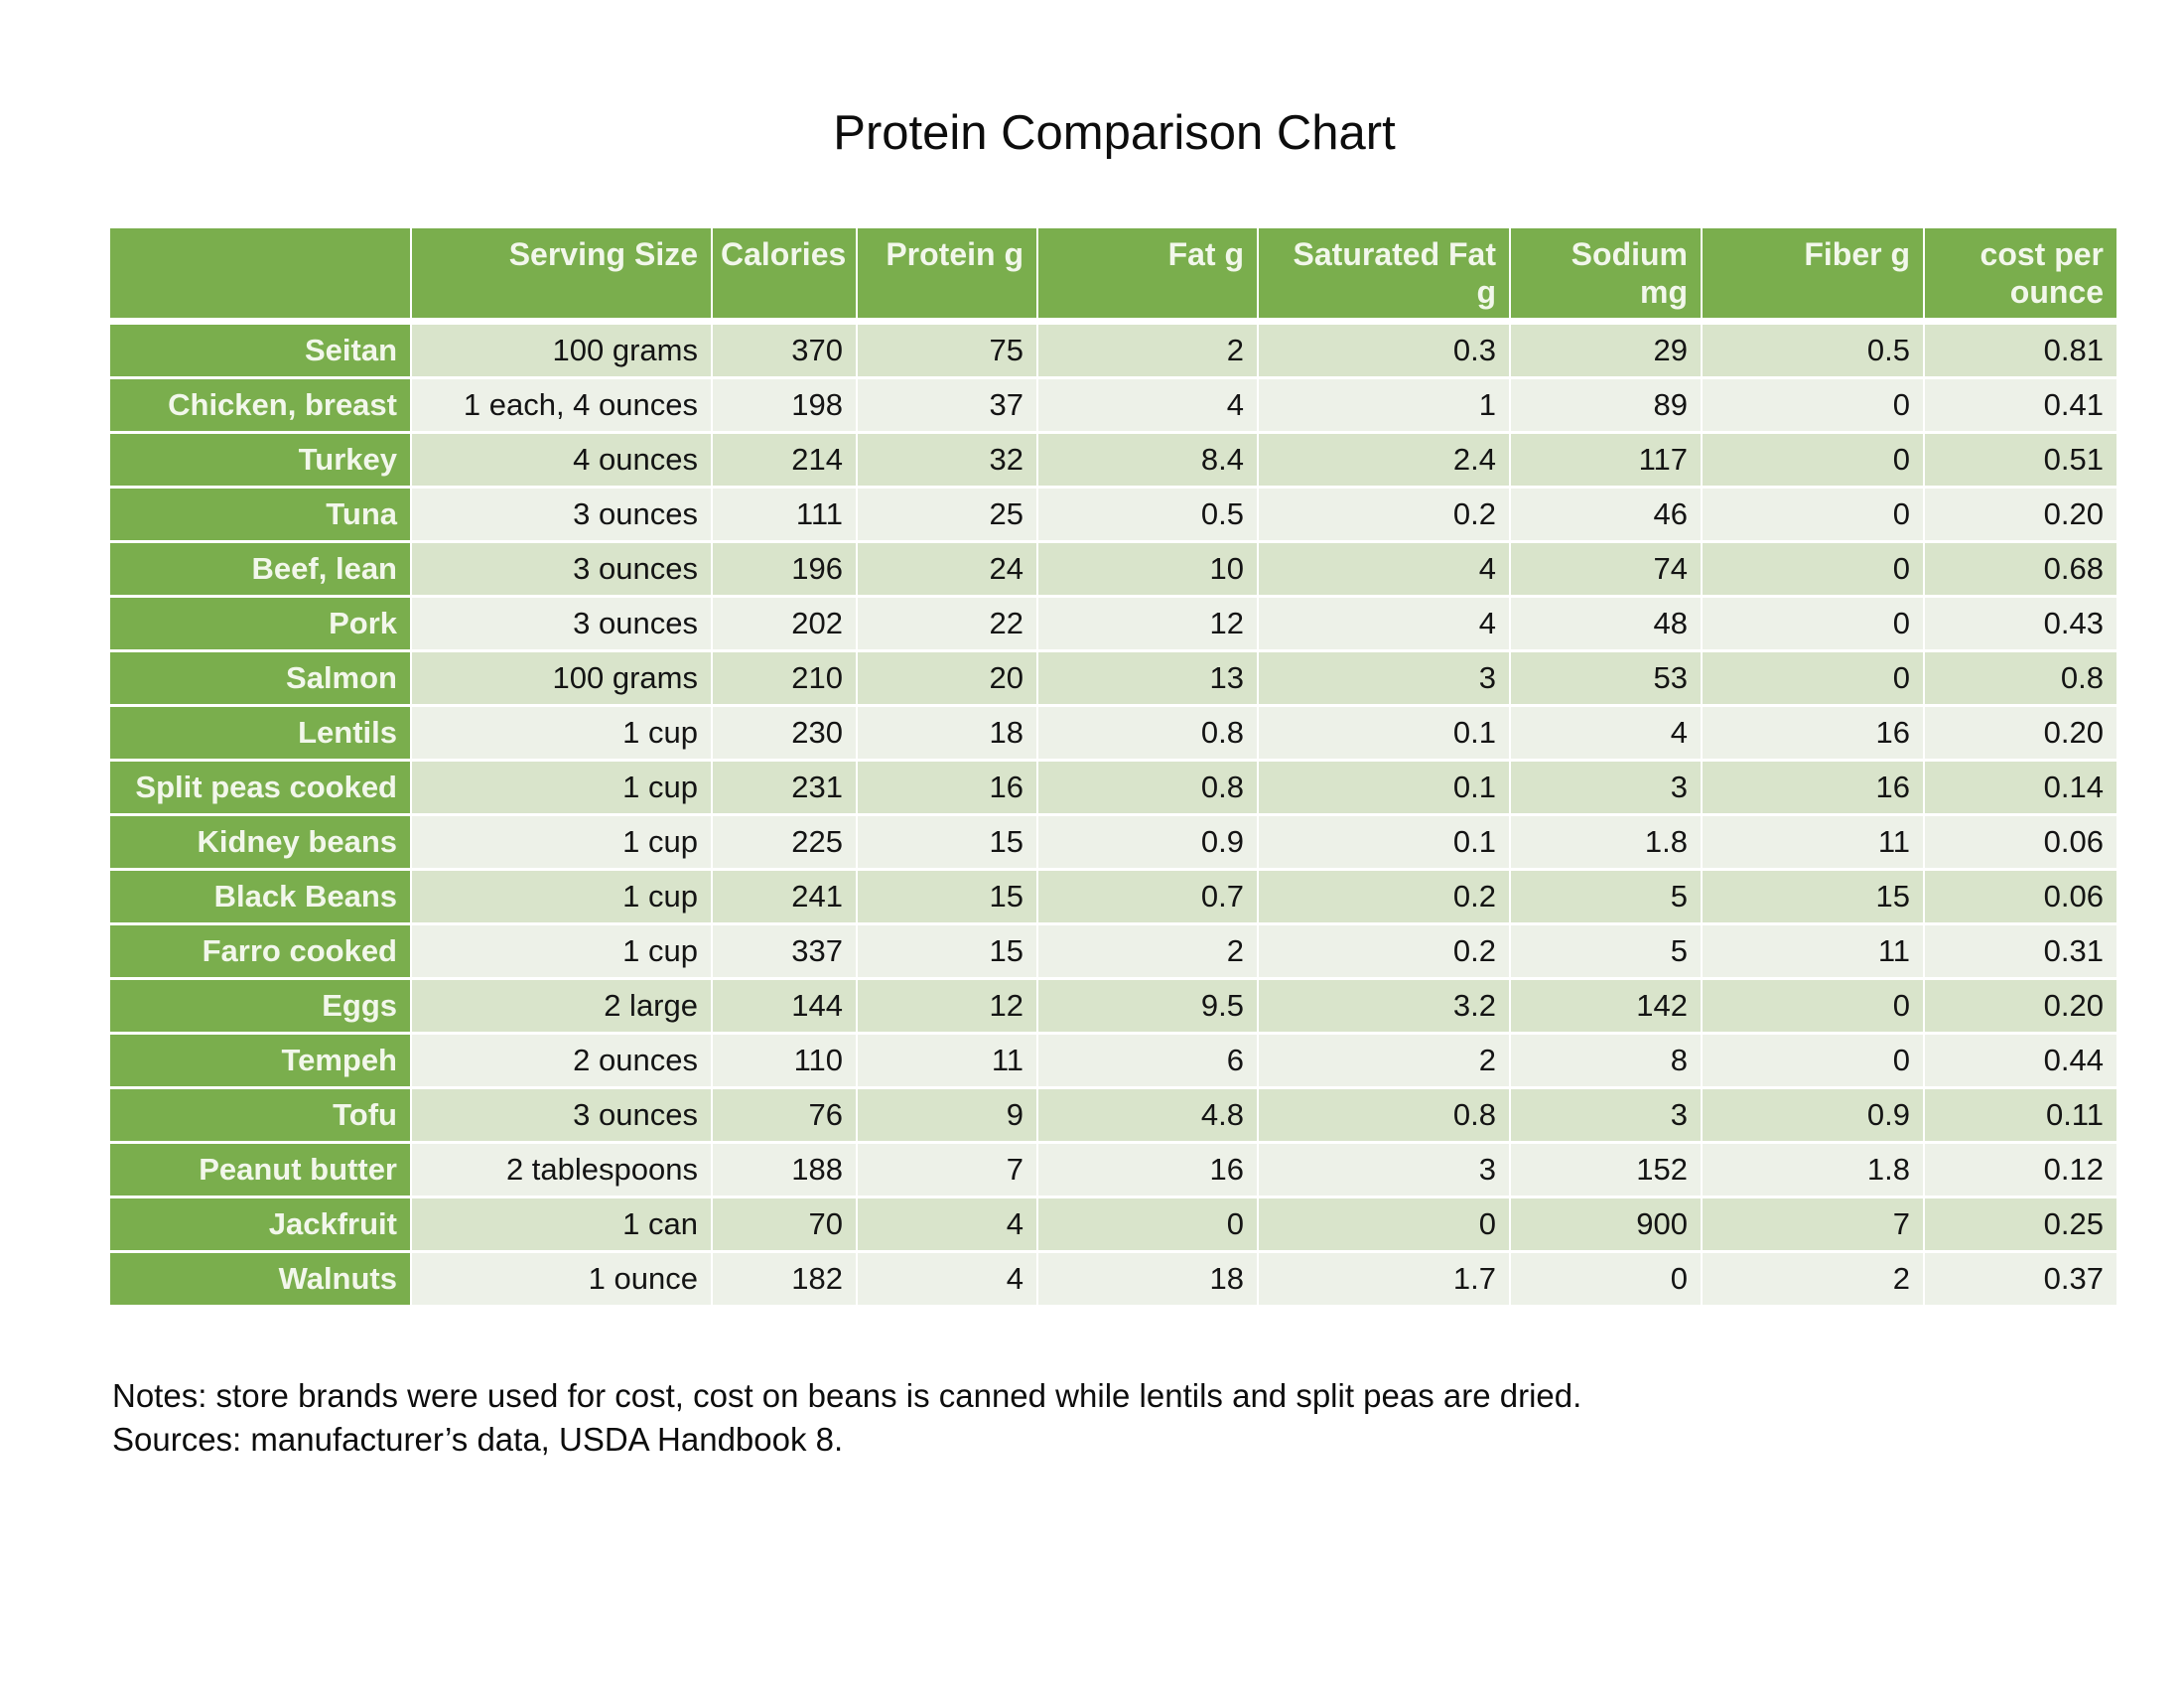 The height and width of the screenshot is (1688, 2184). I want to click on table-row: Lentils 1 cup 230 18 0.8 0.1 4 16 0.20, so click(1114, 734).